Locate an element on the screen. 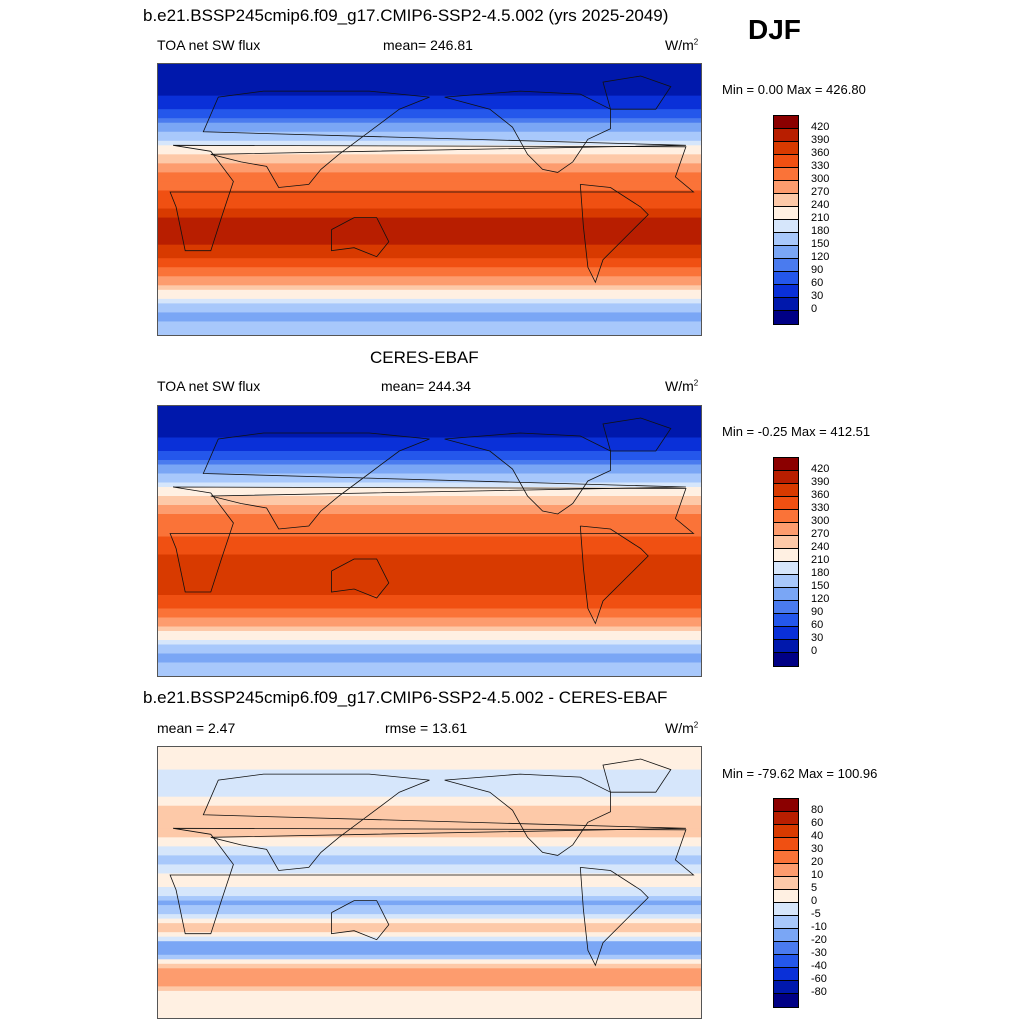 Image resolution: width=1024 pixels, height=1024 pixels. colorbar-tick-label: 420 is located at coordinates (820, 469).